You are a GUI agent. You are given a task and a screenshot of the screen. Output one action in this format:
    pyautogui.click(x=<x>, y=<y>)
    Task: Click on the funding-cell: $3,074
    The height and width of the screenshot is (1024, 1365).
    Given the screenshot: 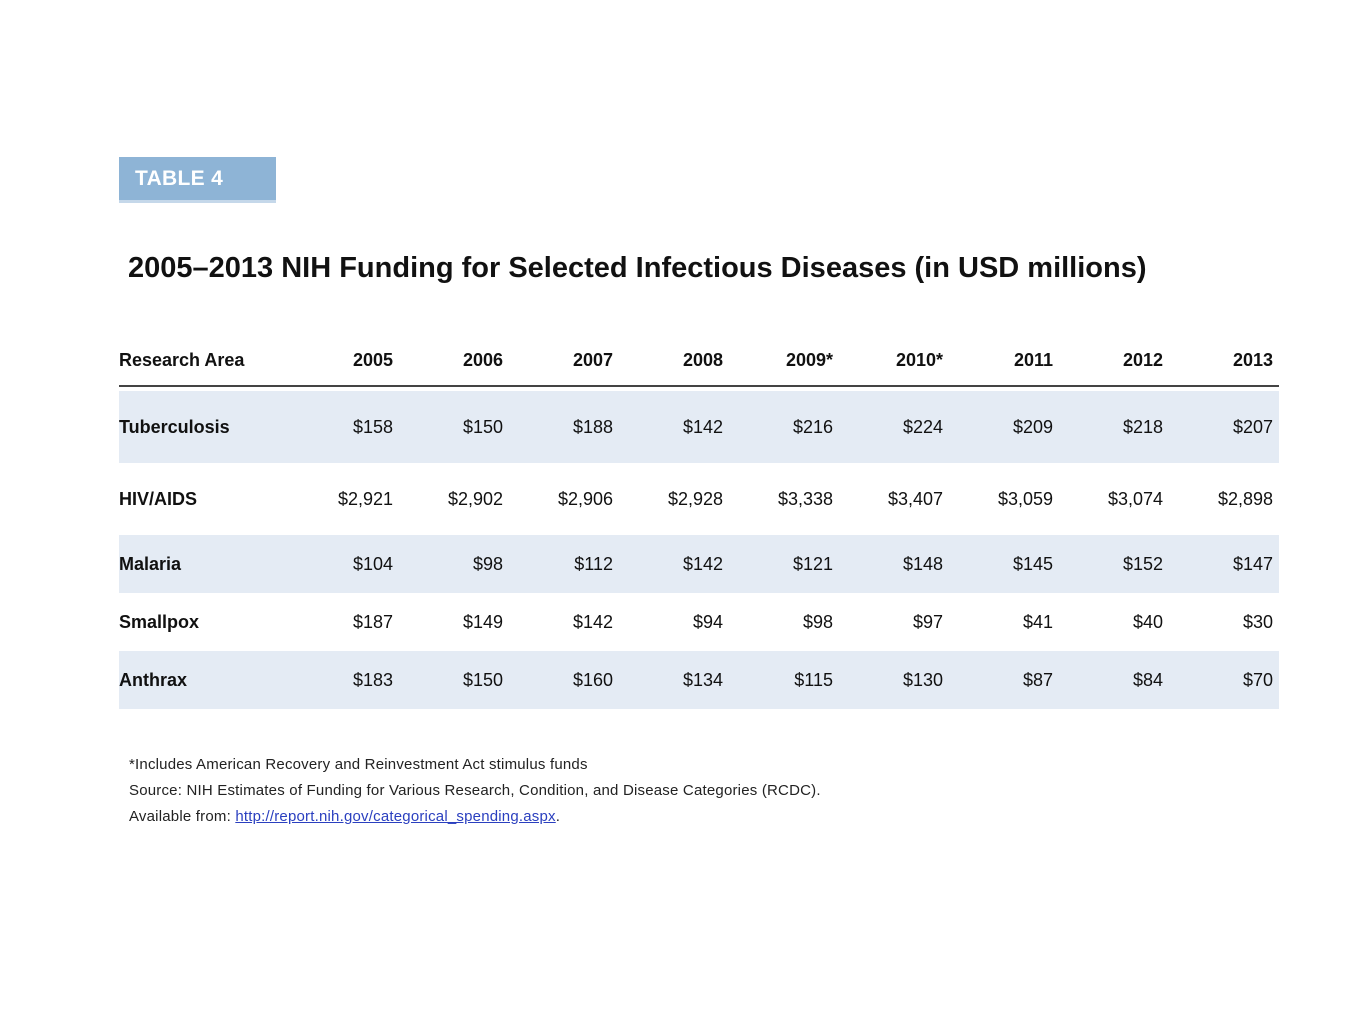 What is the action you would take?
    pyautogui.click(x=1135, y=498)
    